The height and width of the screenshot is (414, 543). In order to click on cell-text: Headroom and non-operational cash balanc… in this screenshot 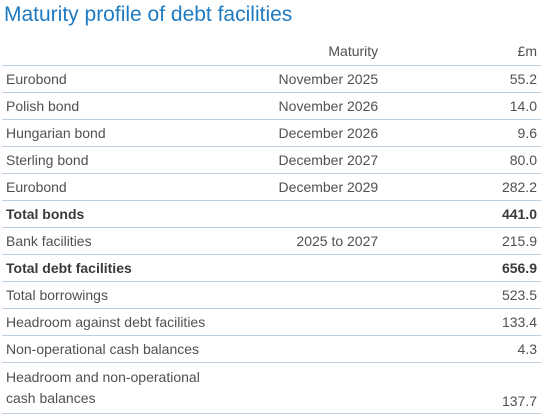, I will do `click(103, 387)`.